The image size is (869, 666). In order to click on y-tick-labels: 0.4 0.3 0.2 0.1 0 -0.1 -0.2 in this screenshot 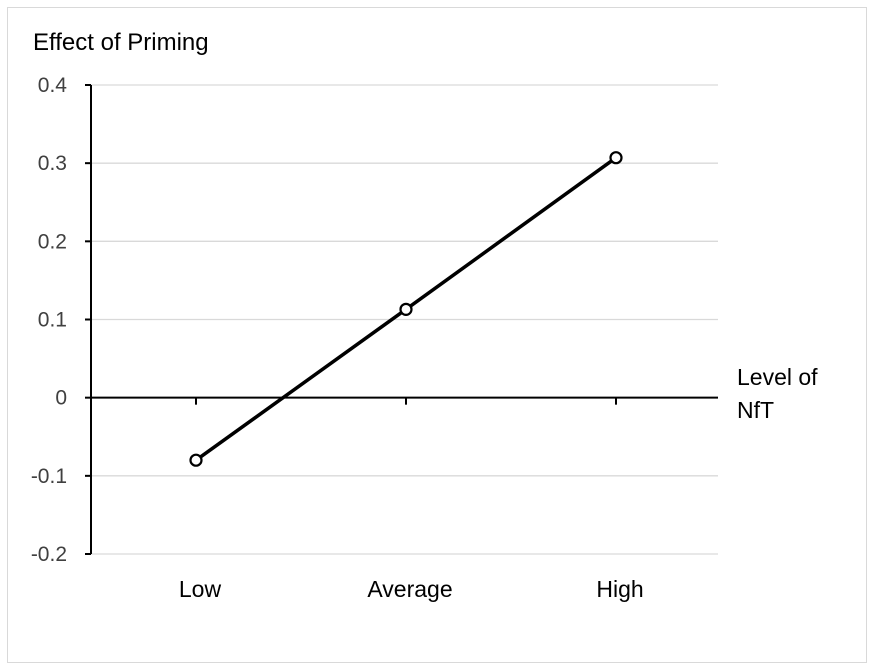, I will do `click(49, 320)`.